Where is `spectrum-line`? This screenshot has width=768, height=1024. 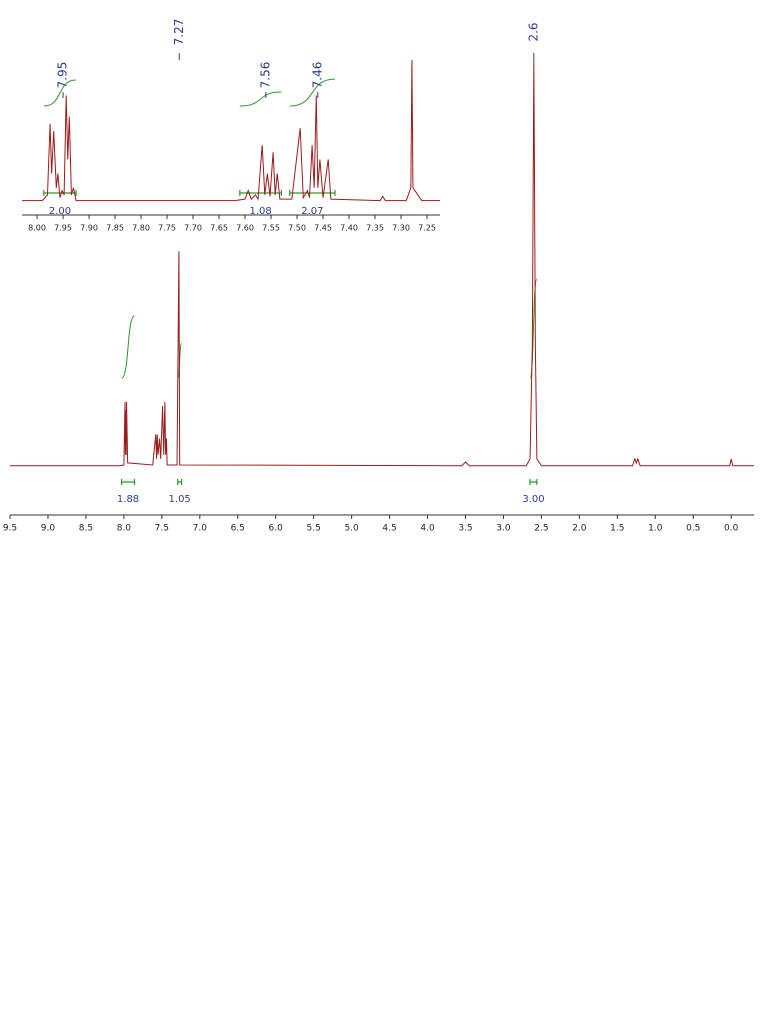 spectrum-line is located at coordinates (231, 130).